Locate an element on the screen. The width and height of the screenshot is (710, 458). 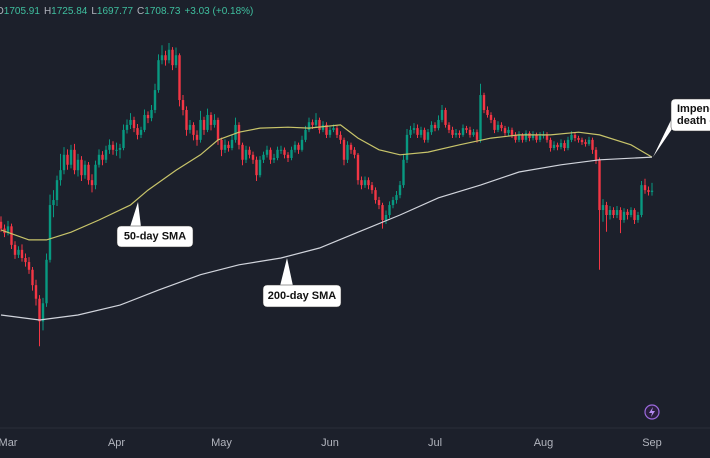
ohlc-label: H is located at coordinates (47, 11).